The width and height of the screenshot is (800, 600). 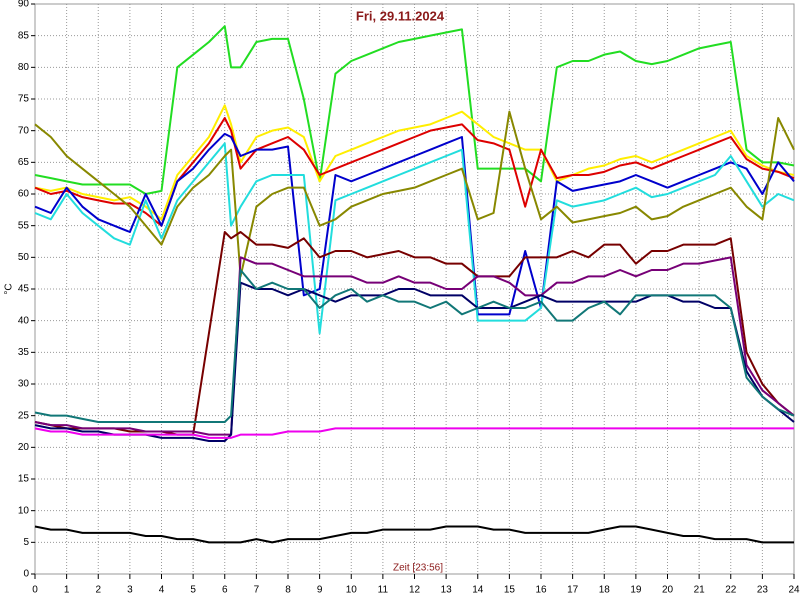 What do you see at coordinates (541, 590) in the screenshot?
I see `x-tick-label: 16` at bounding box center [541, 590].